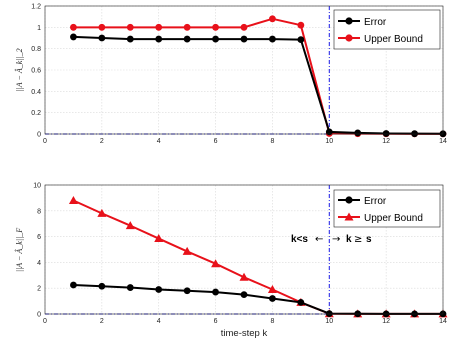  What do you see at coordinates (39, 263) in the screenshot?
I see `bottom-y-tick-label: 4` at bounding box center [39, 263].